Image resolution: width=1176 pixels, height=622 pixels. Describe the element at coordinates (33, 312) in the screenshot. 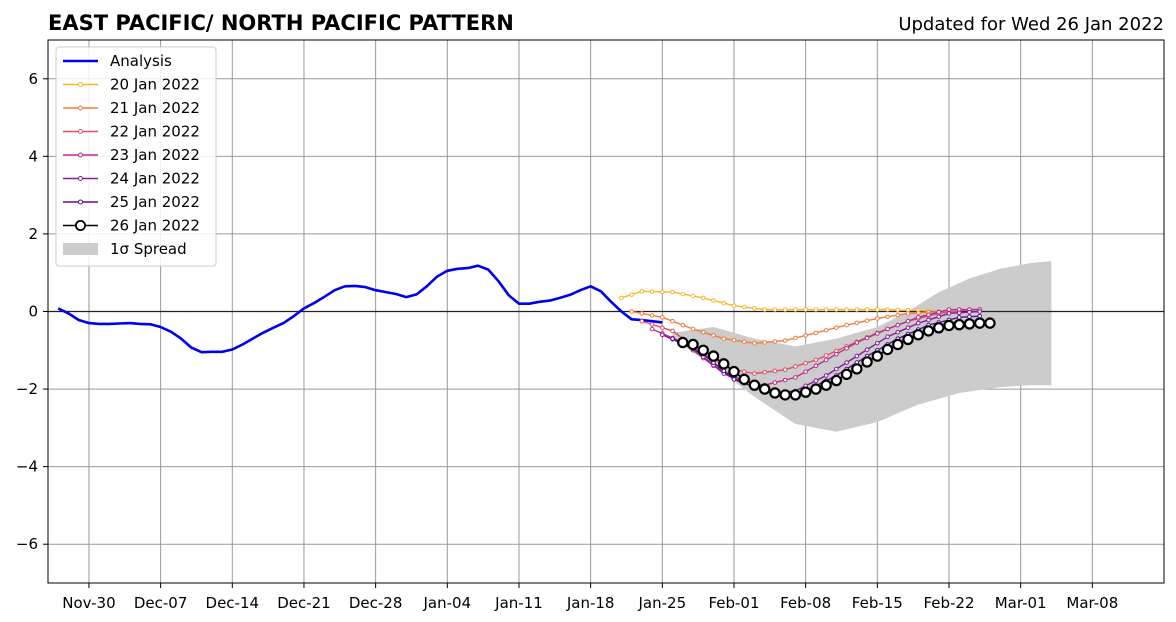

I see `y-tick-label: 0` at that location.